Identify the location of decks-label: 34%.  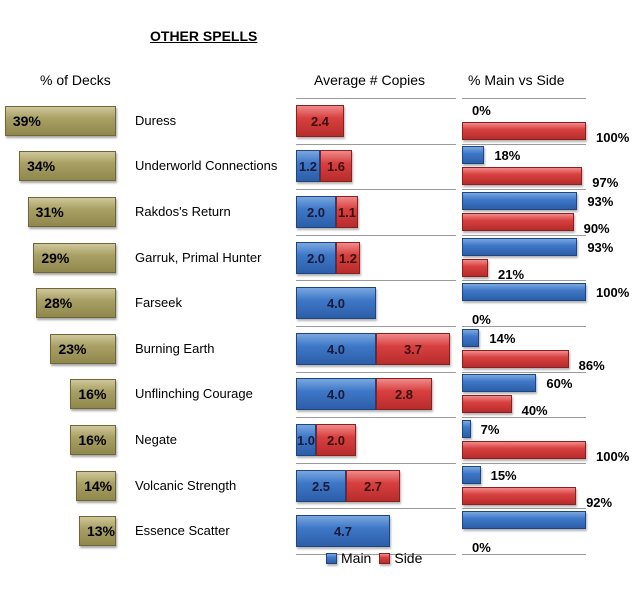
(41, 166).